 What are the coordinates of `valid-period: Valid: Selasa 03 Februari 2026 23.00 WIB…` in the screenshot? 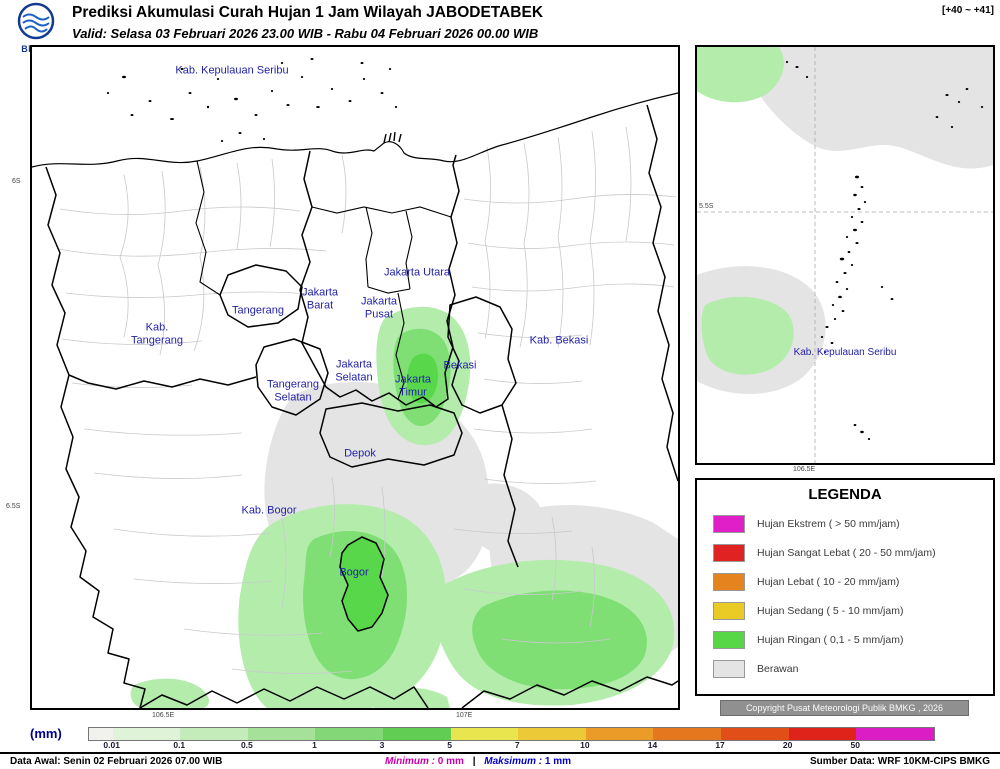 It's located at (305, 33).